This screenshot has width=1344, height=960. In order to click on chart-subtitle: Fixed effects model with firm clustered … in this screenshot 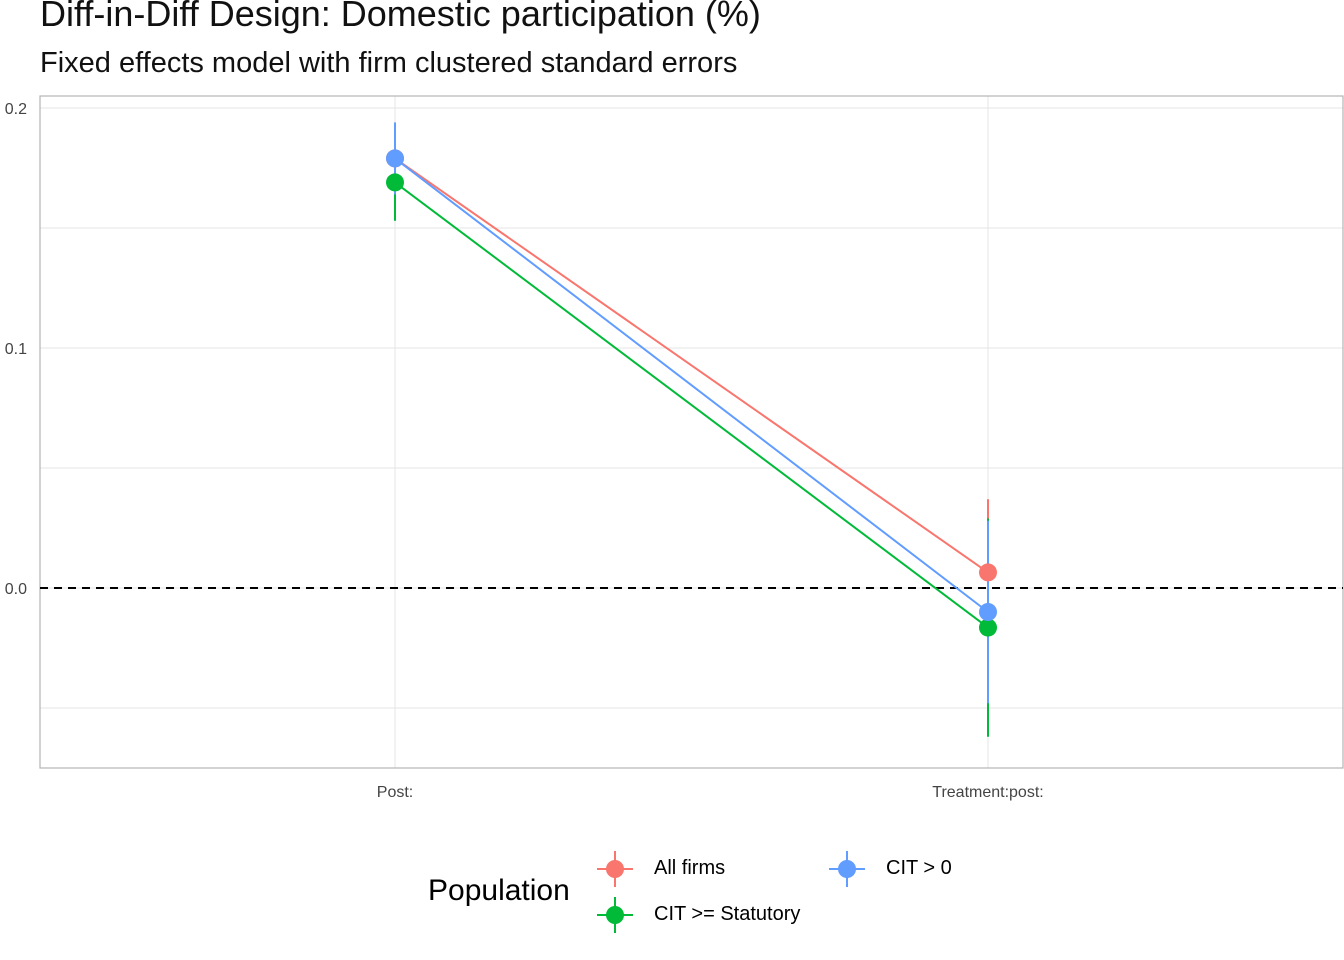, I will do `click(389, 63)`.